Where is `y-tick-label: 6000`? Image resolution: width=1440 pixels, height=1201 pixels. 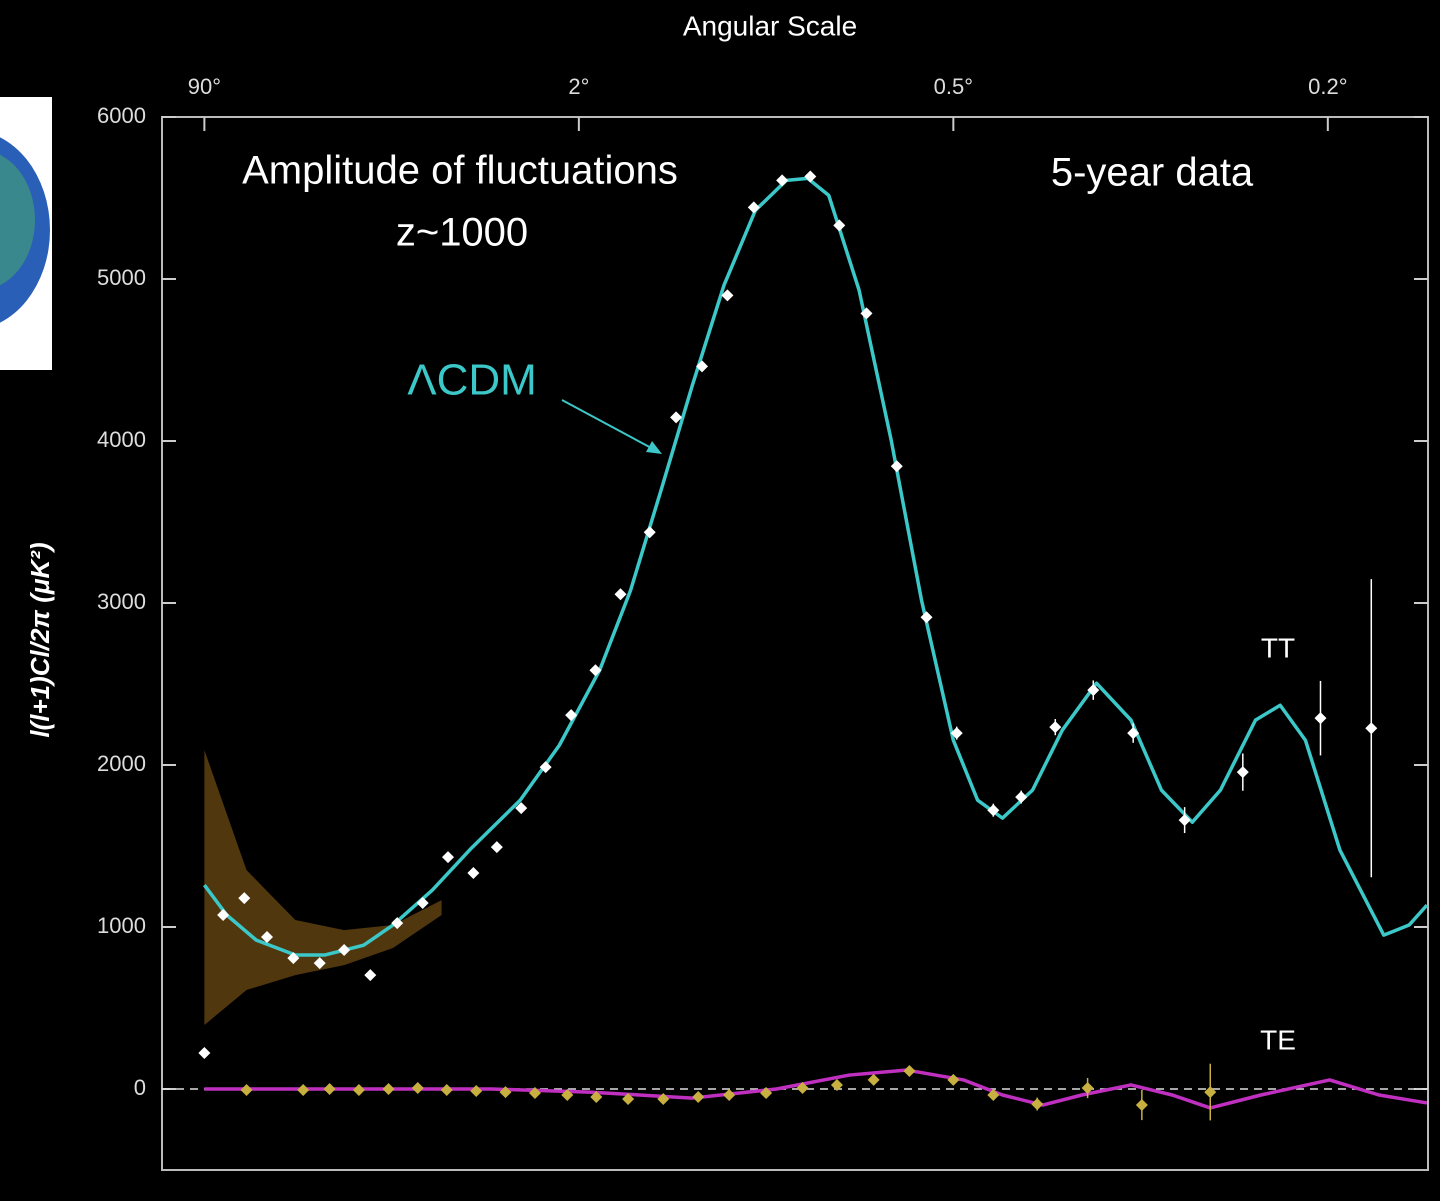 y-tick-label: 6000 is located at coordinates (121, 115).